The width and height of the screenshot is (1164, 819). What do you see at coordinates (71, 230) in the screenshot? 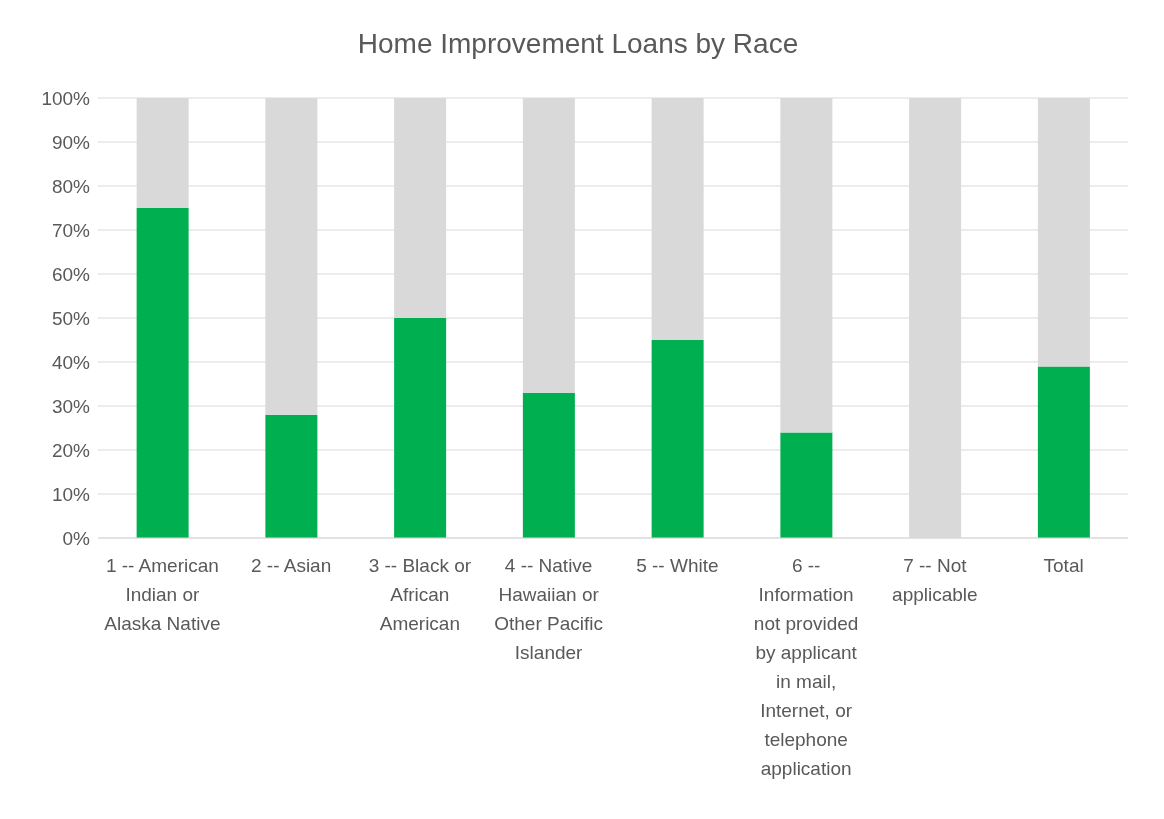
I see `y-tick-label: 70%` at bounding box center [71, 230].